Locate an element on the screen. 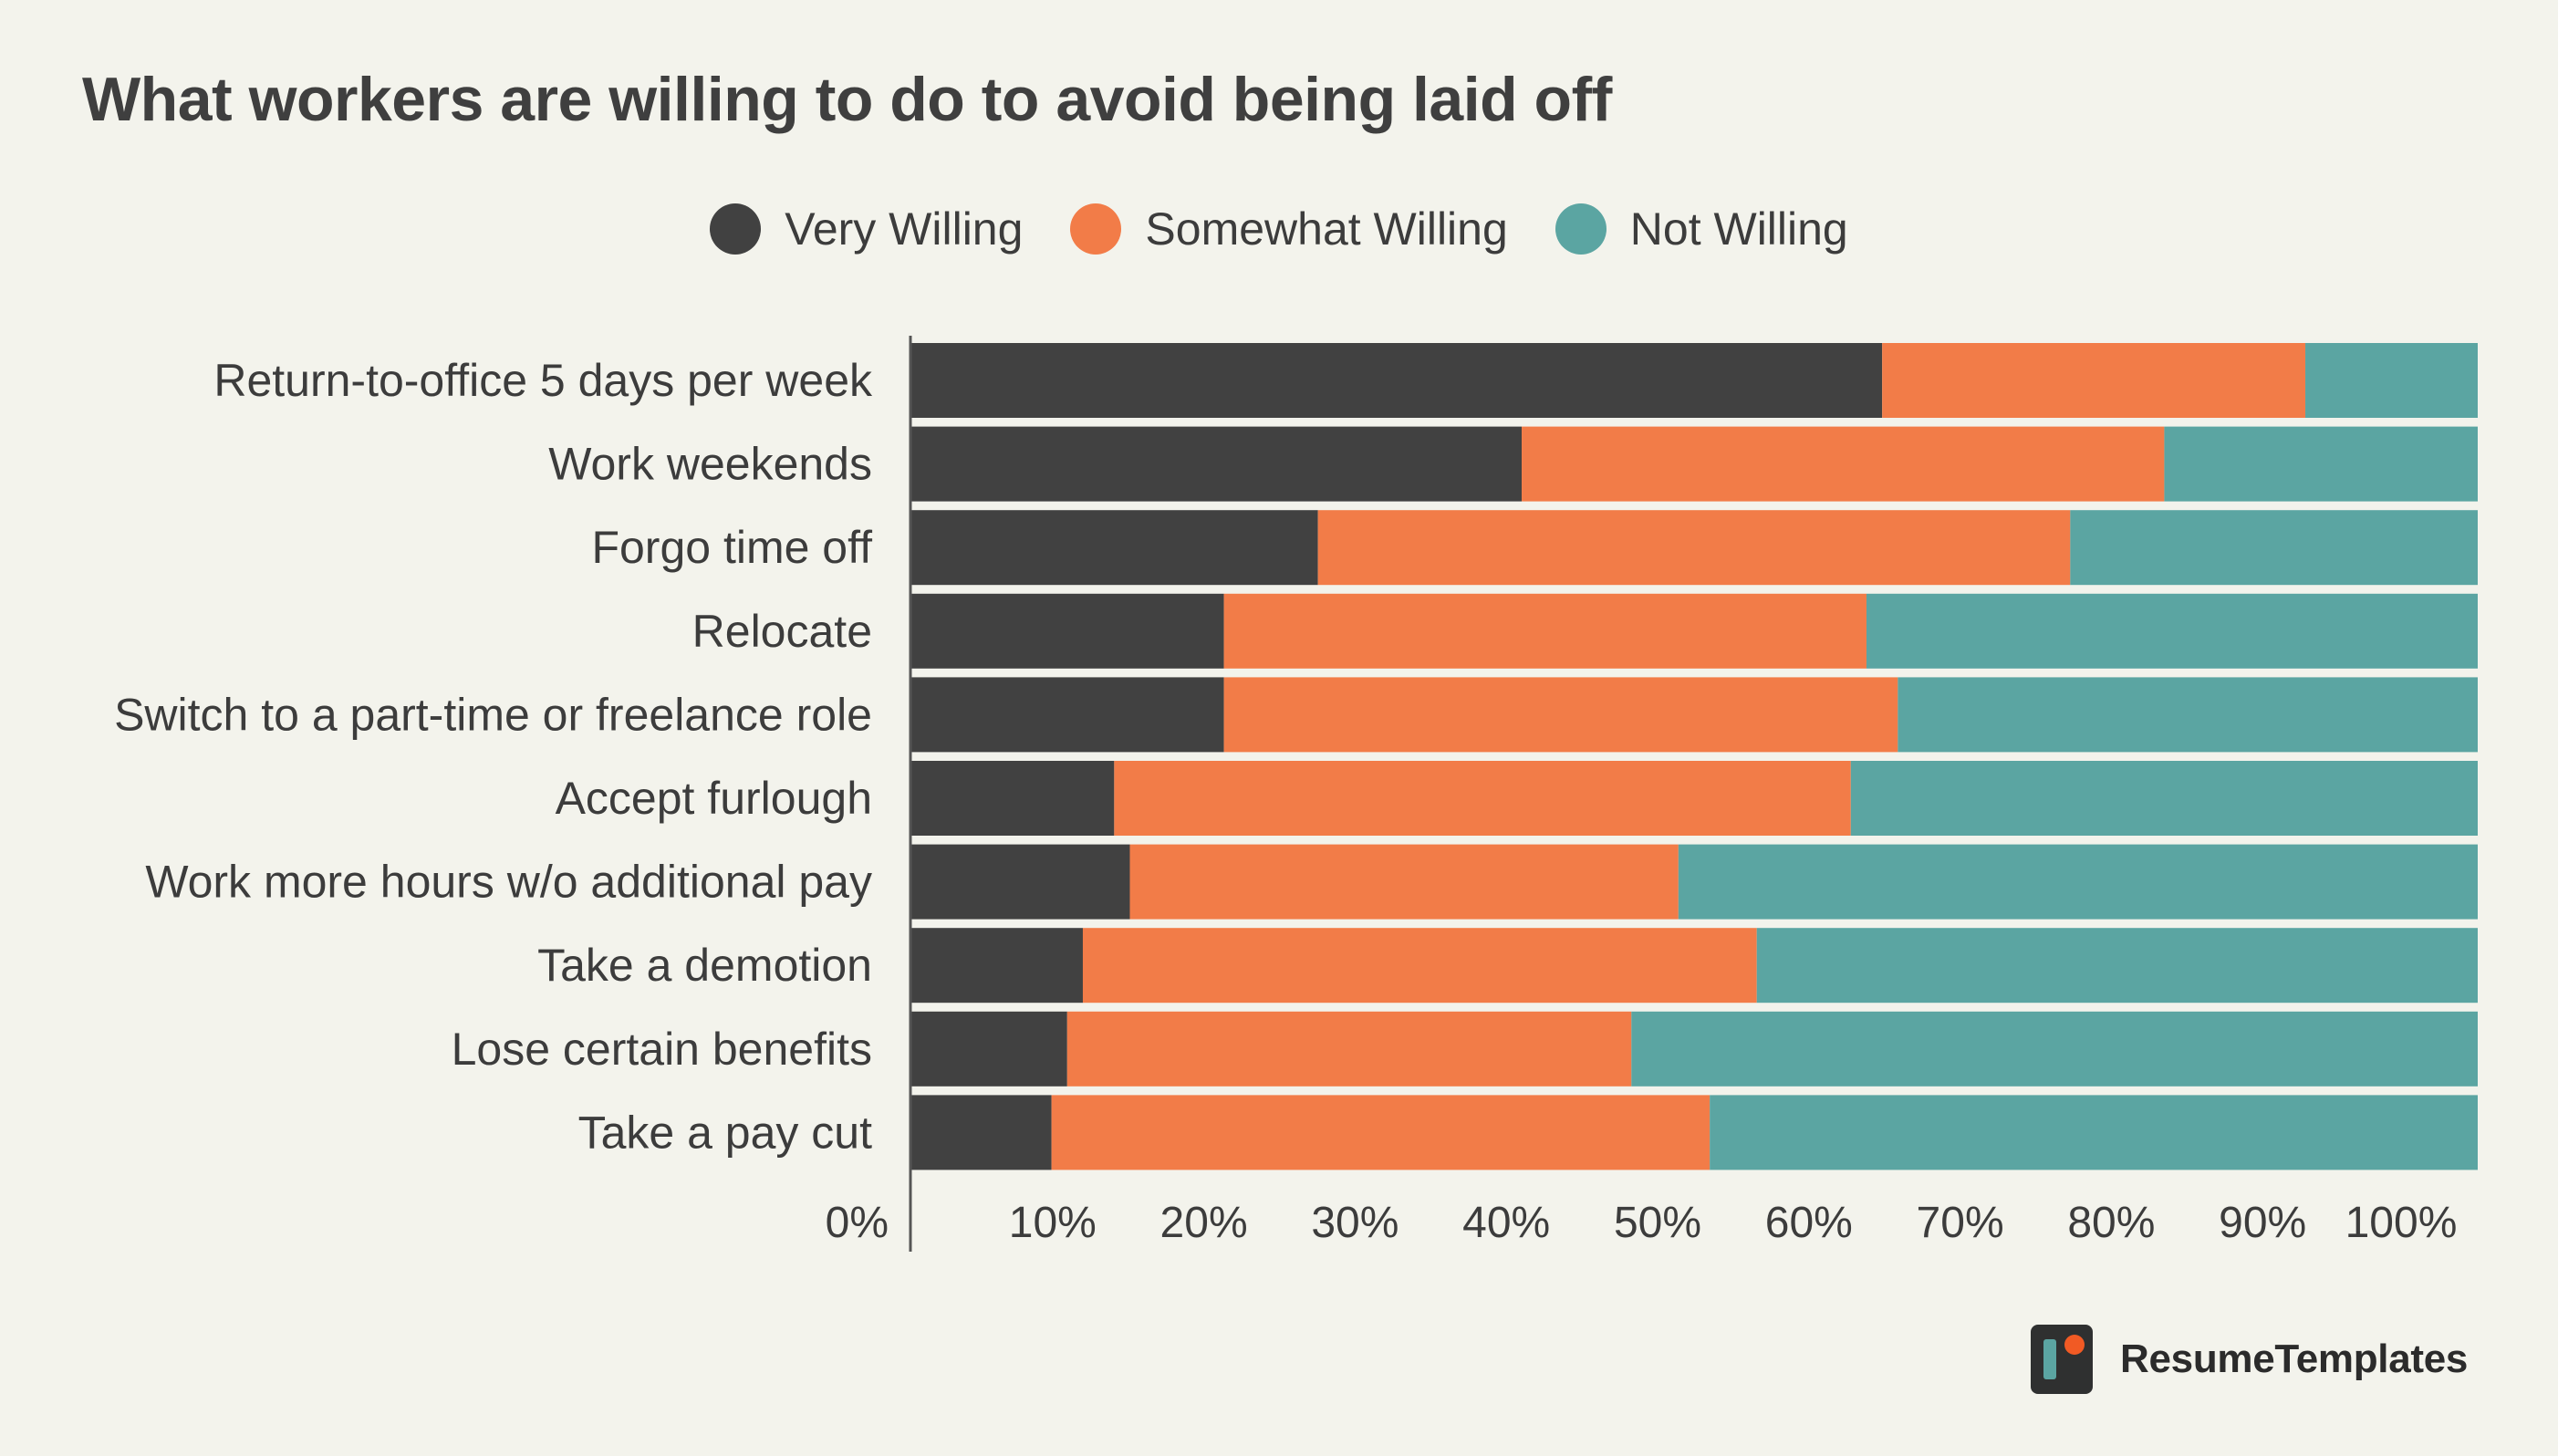 This screenshot has width=2558, height=1456. category-label: Take a demotion is located at coordinates (704, 965).